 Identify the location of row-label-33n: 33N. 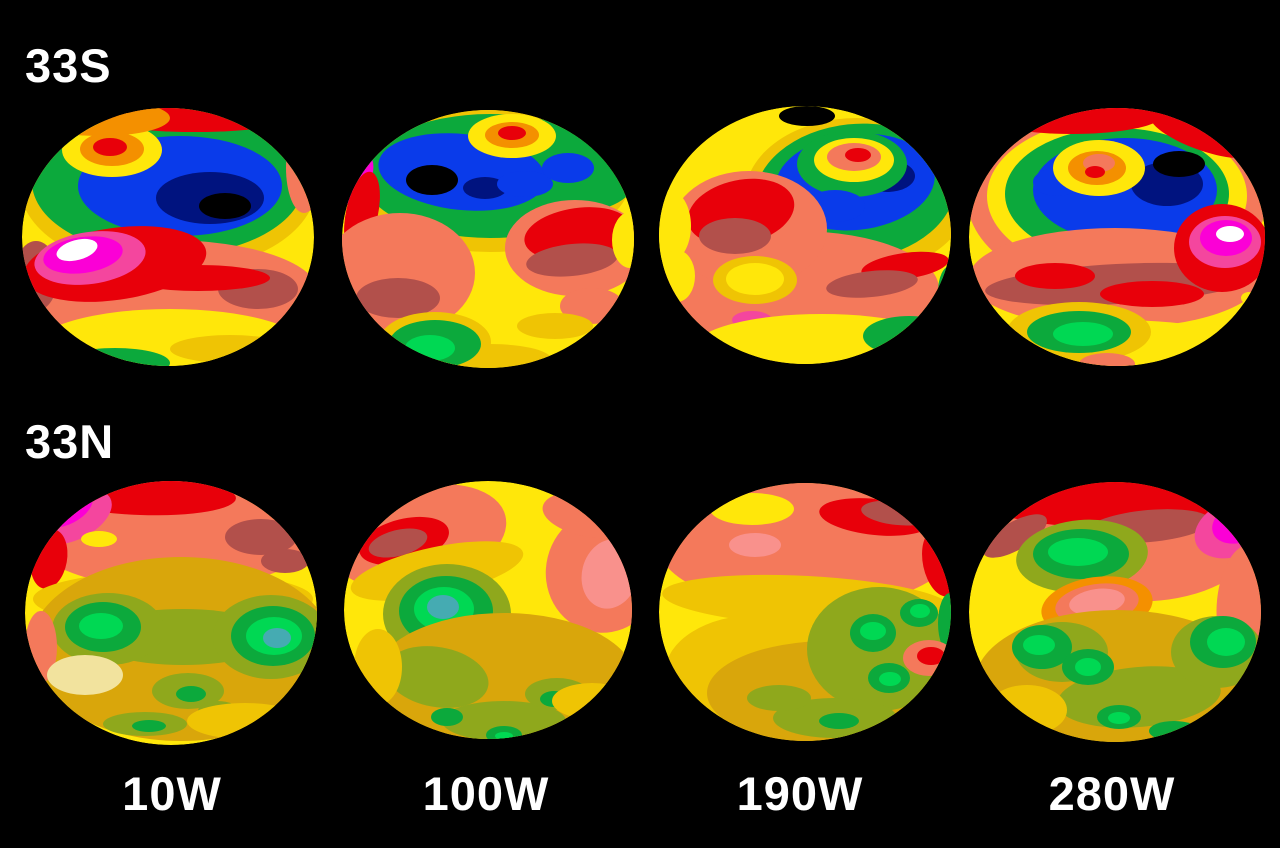
(70, 441).